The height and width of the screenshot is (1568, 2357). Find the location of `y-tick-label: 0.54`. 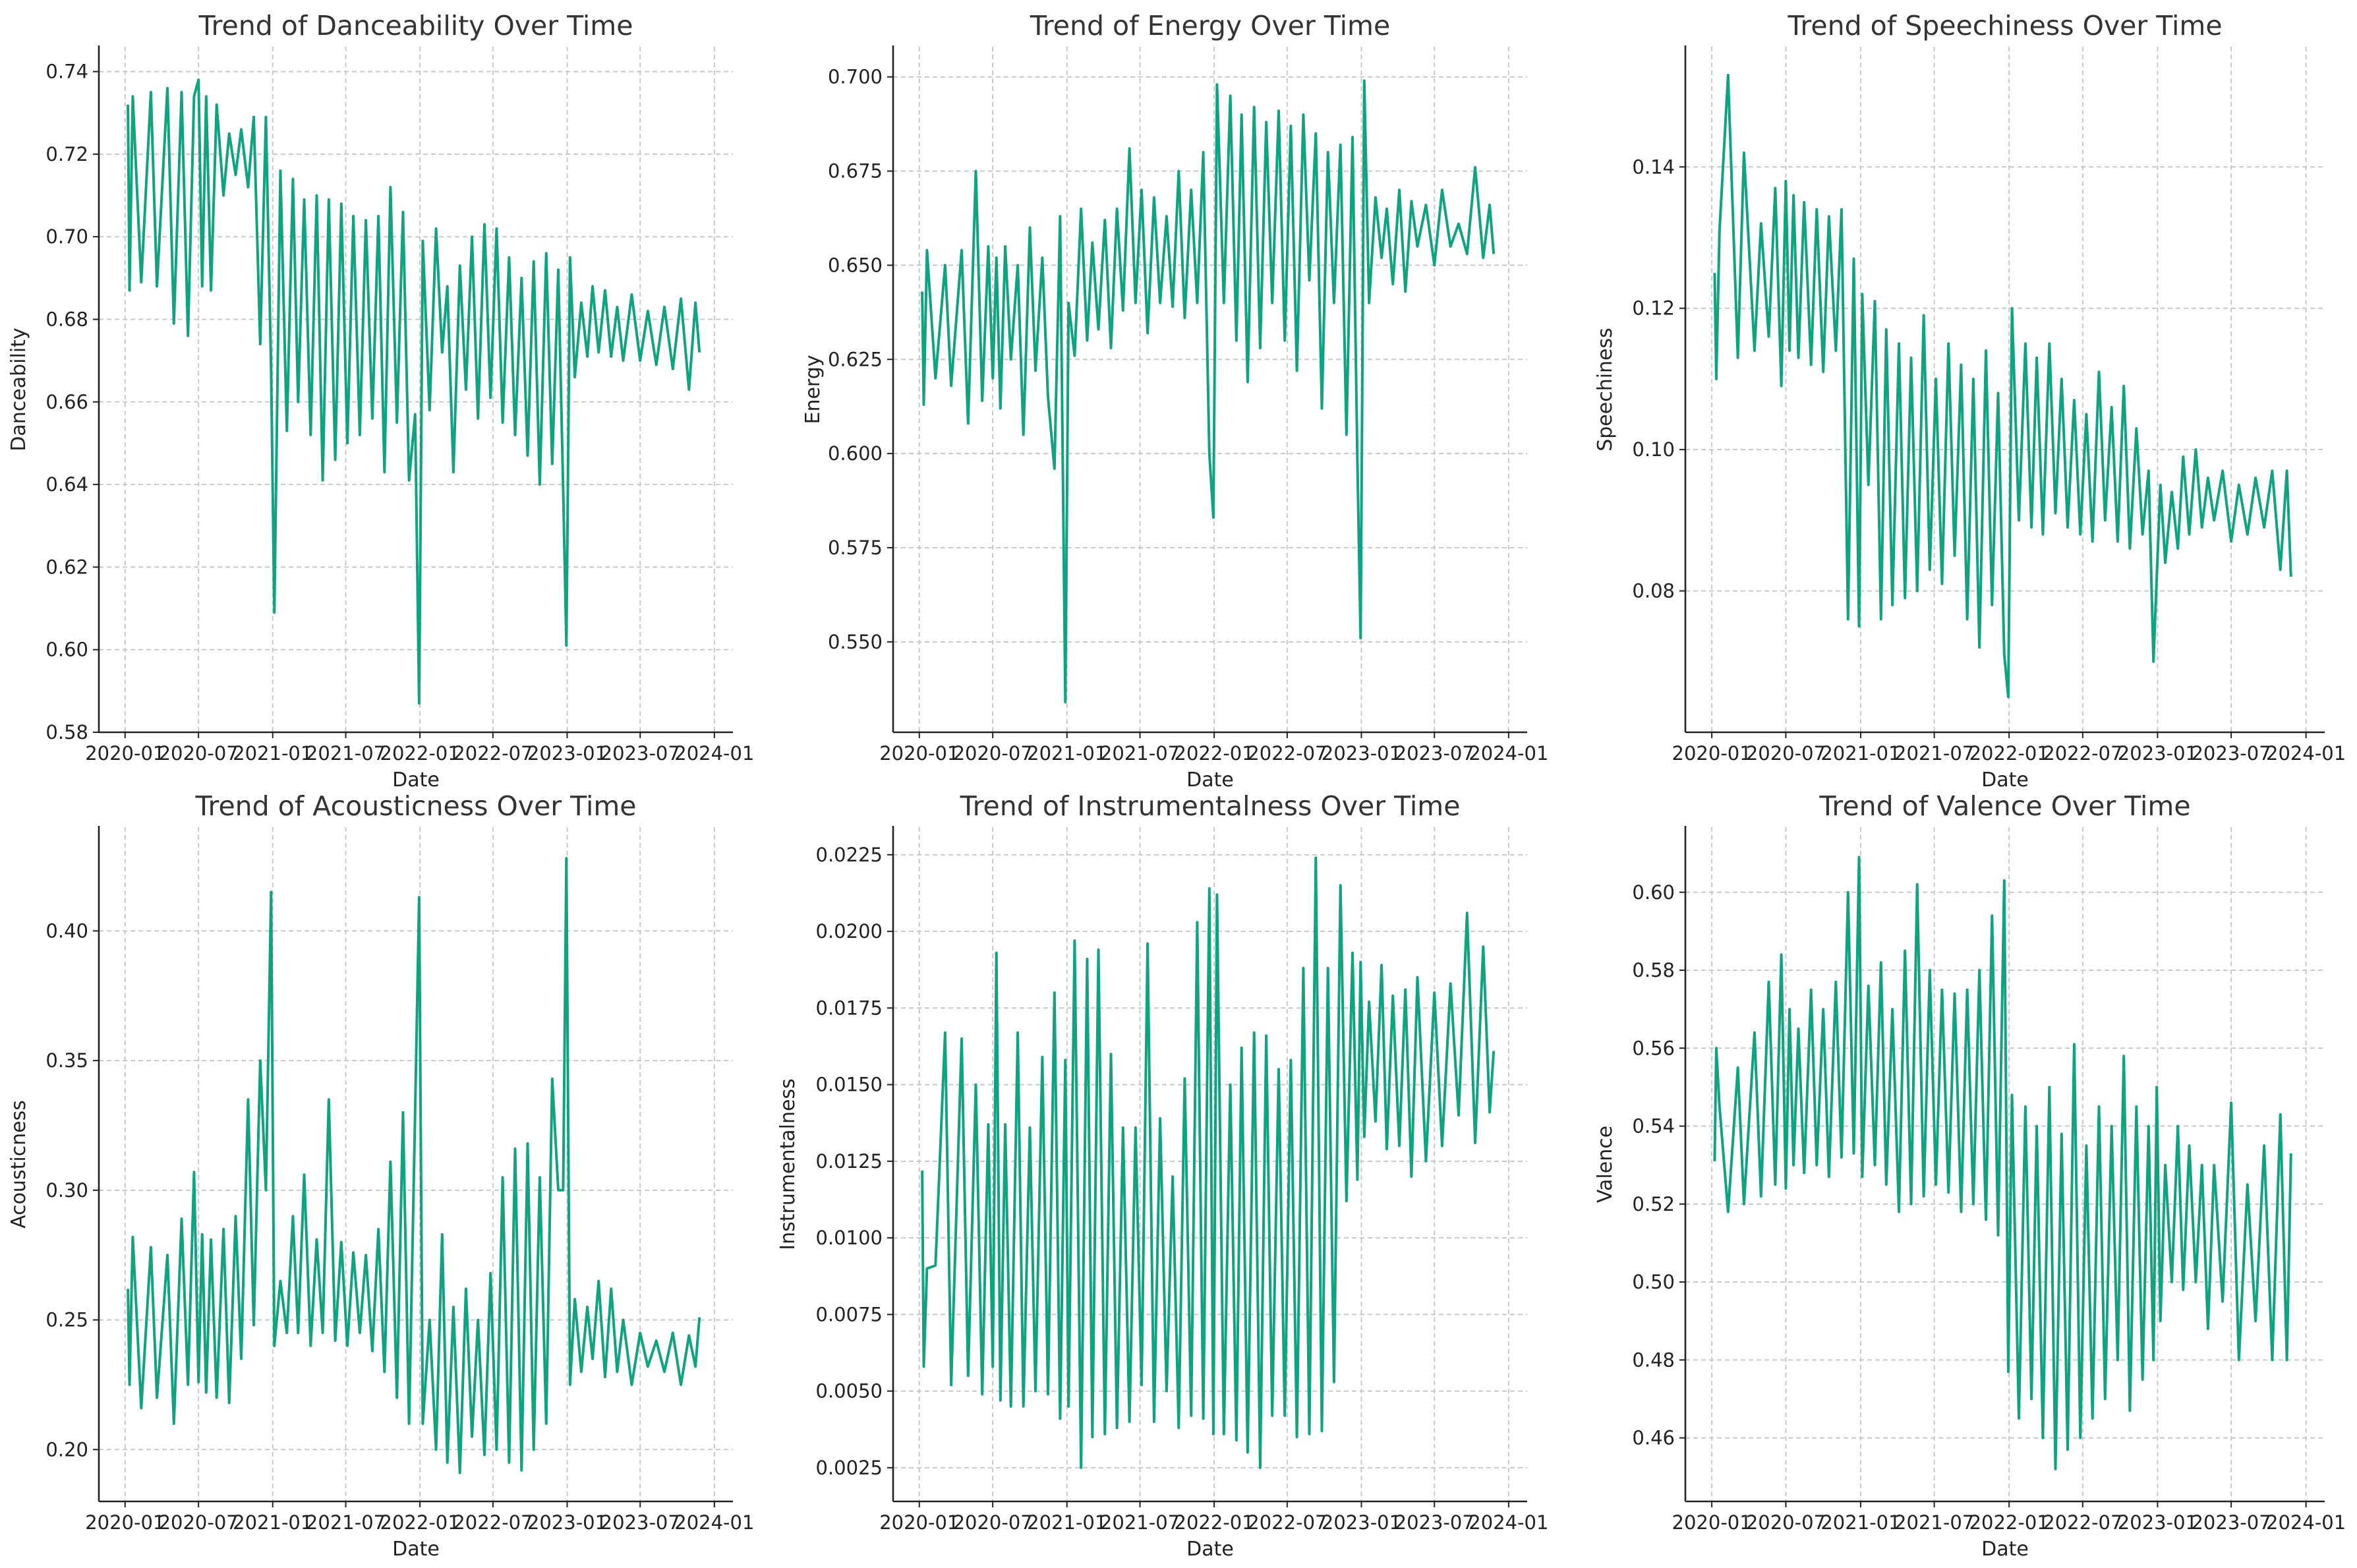

y-tick-label: 0.54 is located at coordinates (1653, 1126).